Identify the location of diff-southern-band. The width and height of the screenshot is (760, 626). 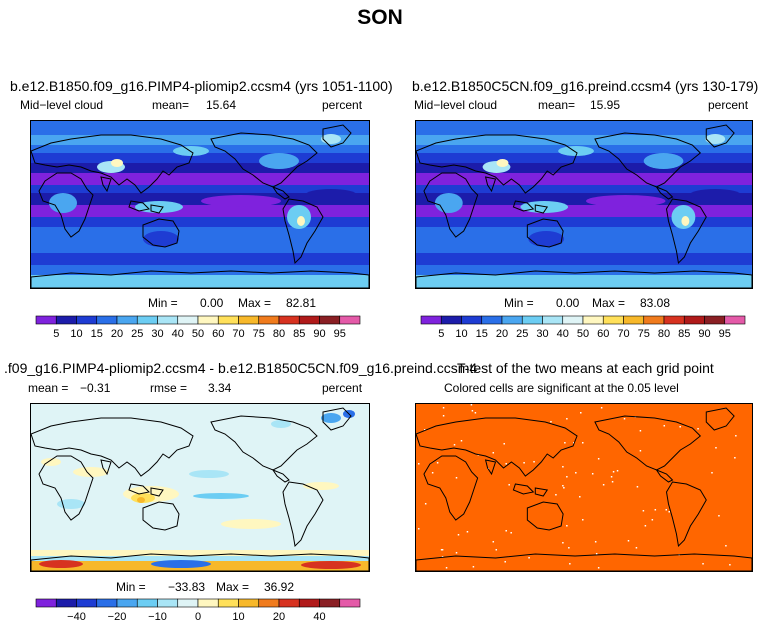
(200, 560).